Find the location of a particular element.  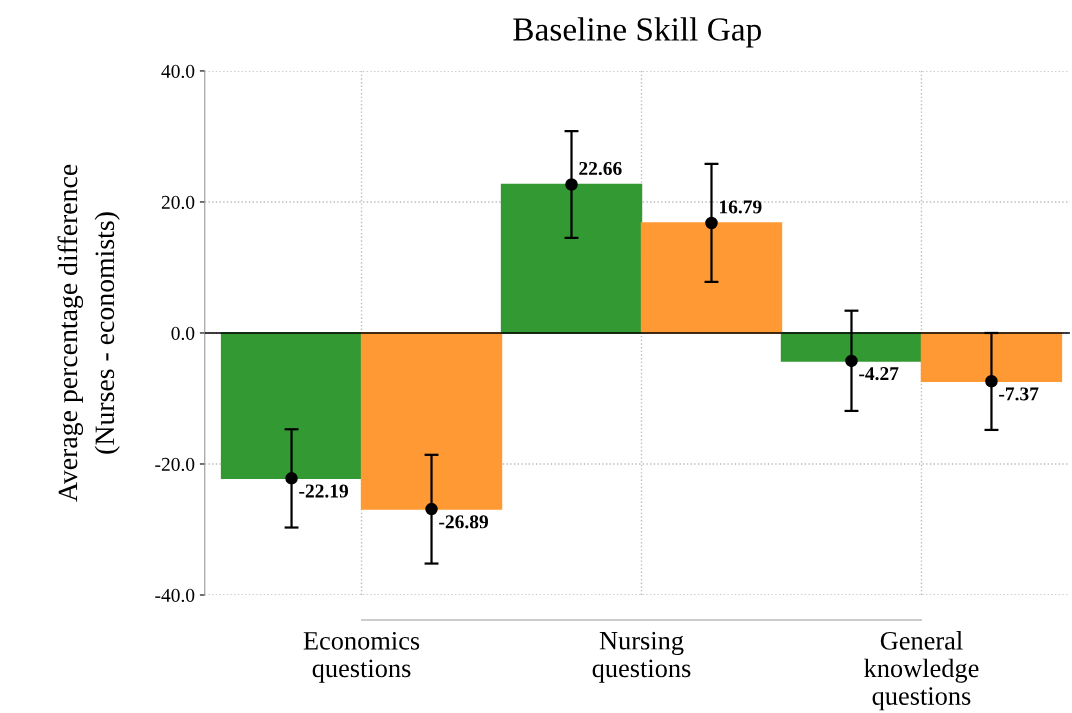

y-tick-label: -40.0 is located at coordinates (175, 595).